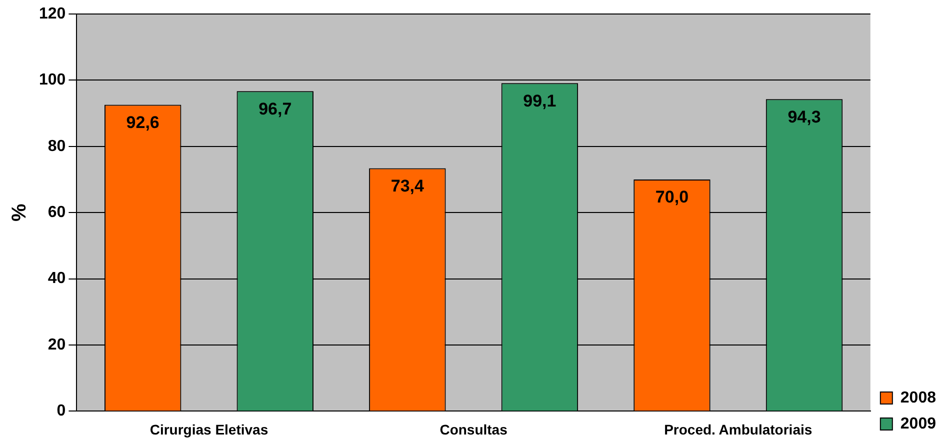 The image size is (950, 442). Describe the element at coordinates (918, 397) in the screenshot. I see `legend-label: 2008` at that location.